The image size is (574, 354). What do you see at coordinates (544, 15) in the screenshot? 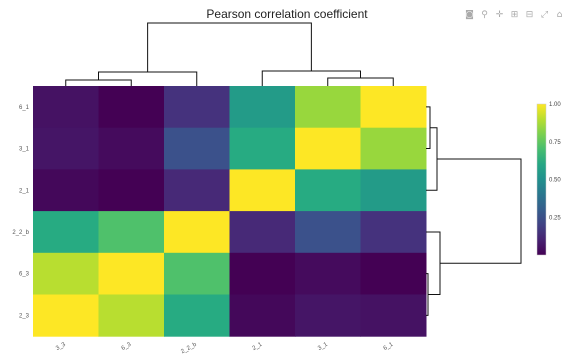
I see `autoscale-icon: ⤢` at bounding box center [544, 15].